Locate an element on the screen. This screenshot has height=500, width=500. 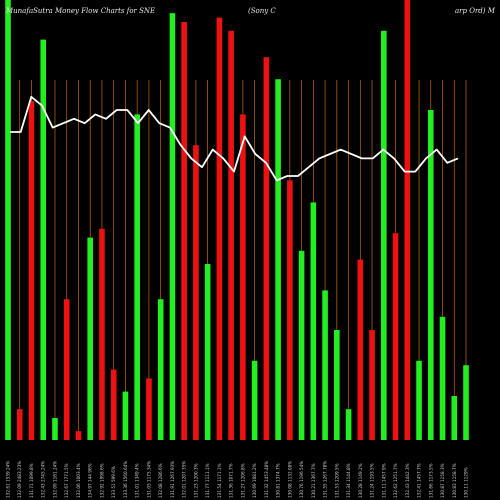
x-tick-label: 132.09 1161.24% is located at coordinates (54, 479).